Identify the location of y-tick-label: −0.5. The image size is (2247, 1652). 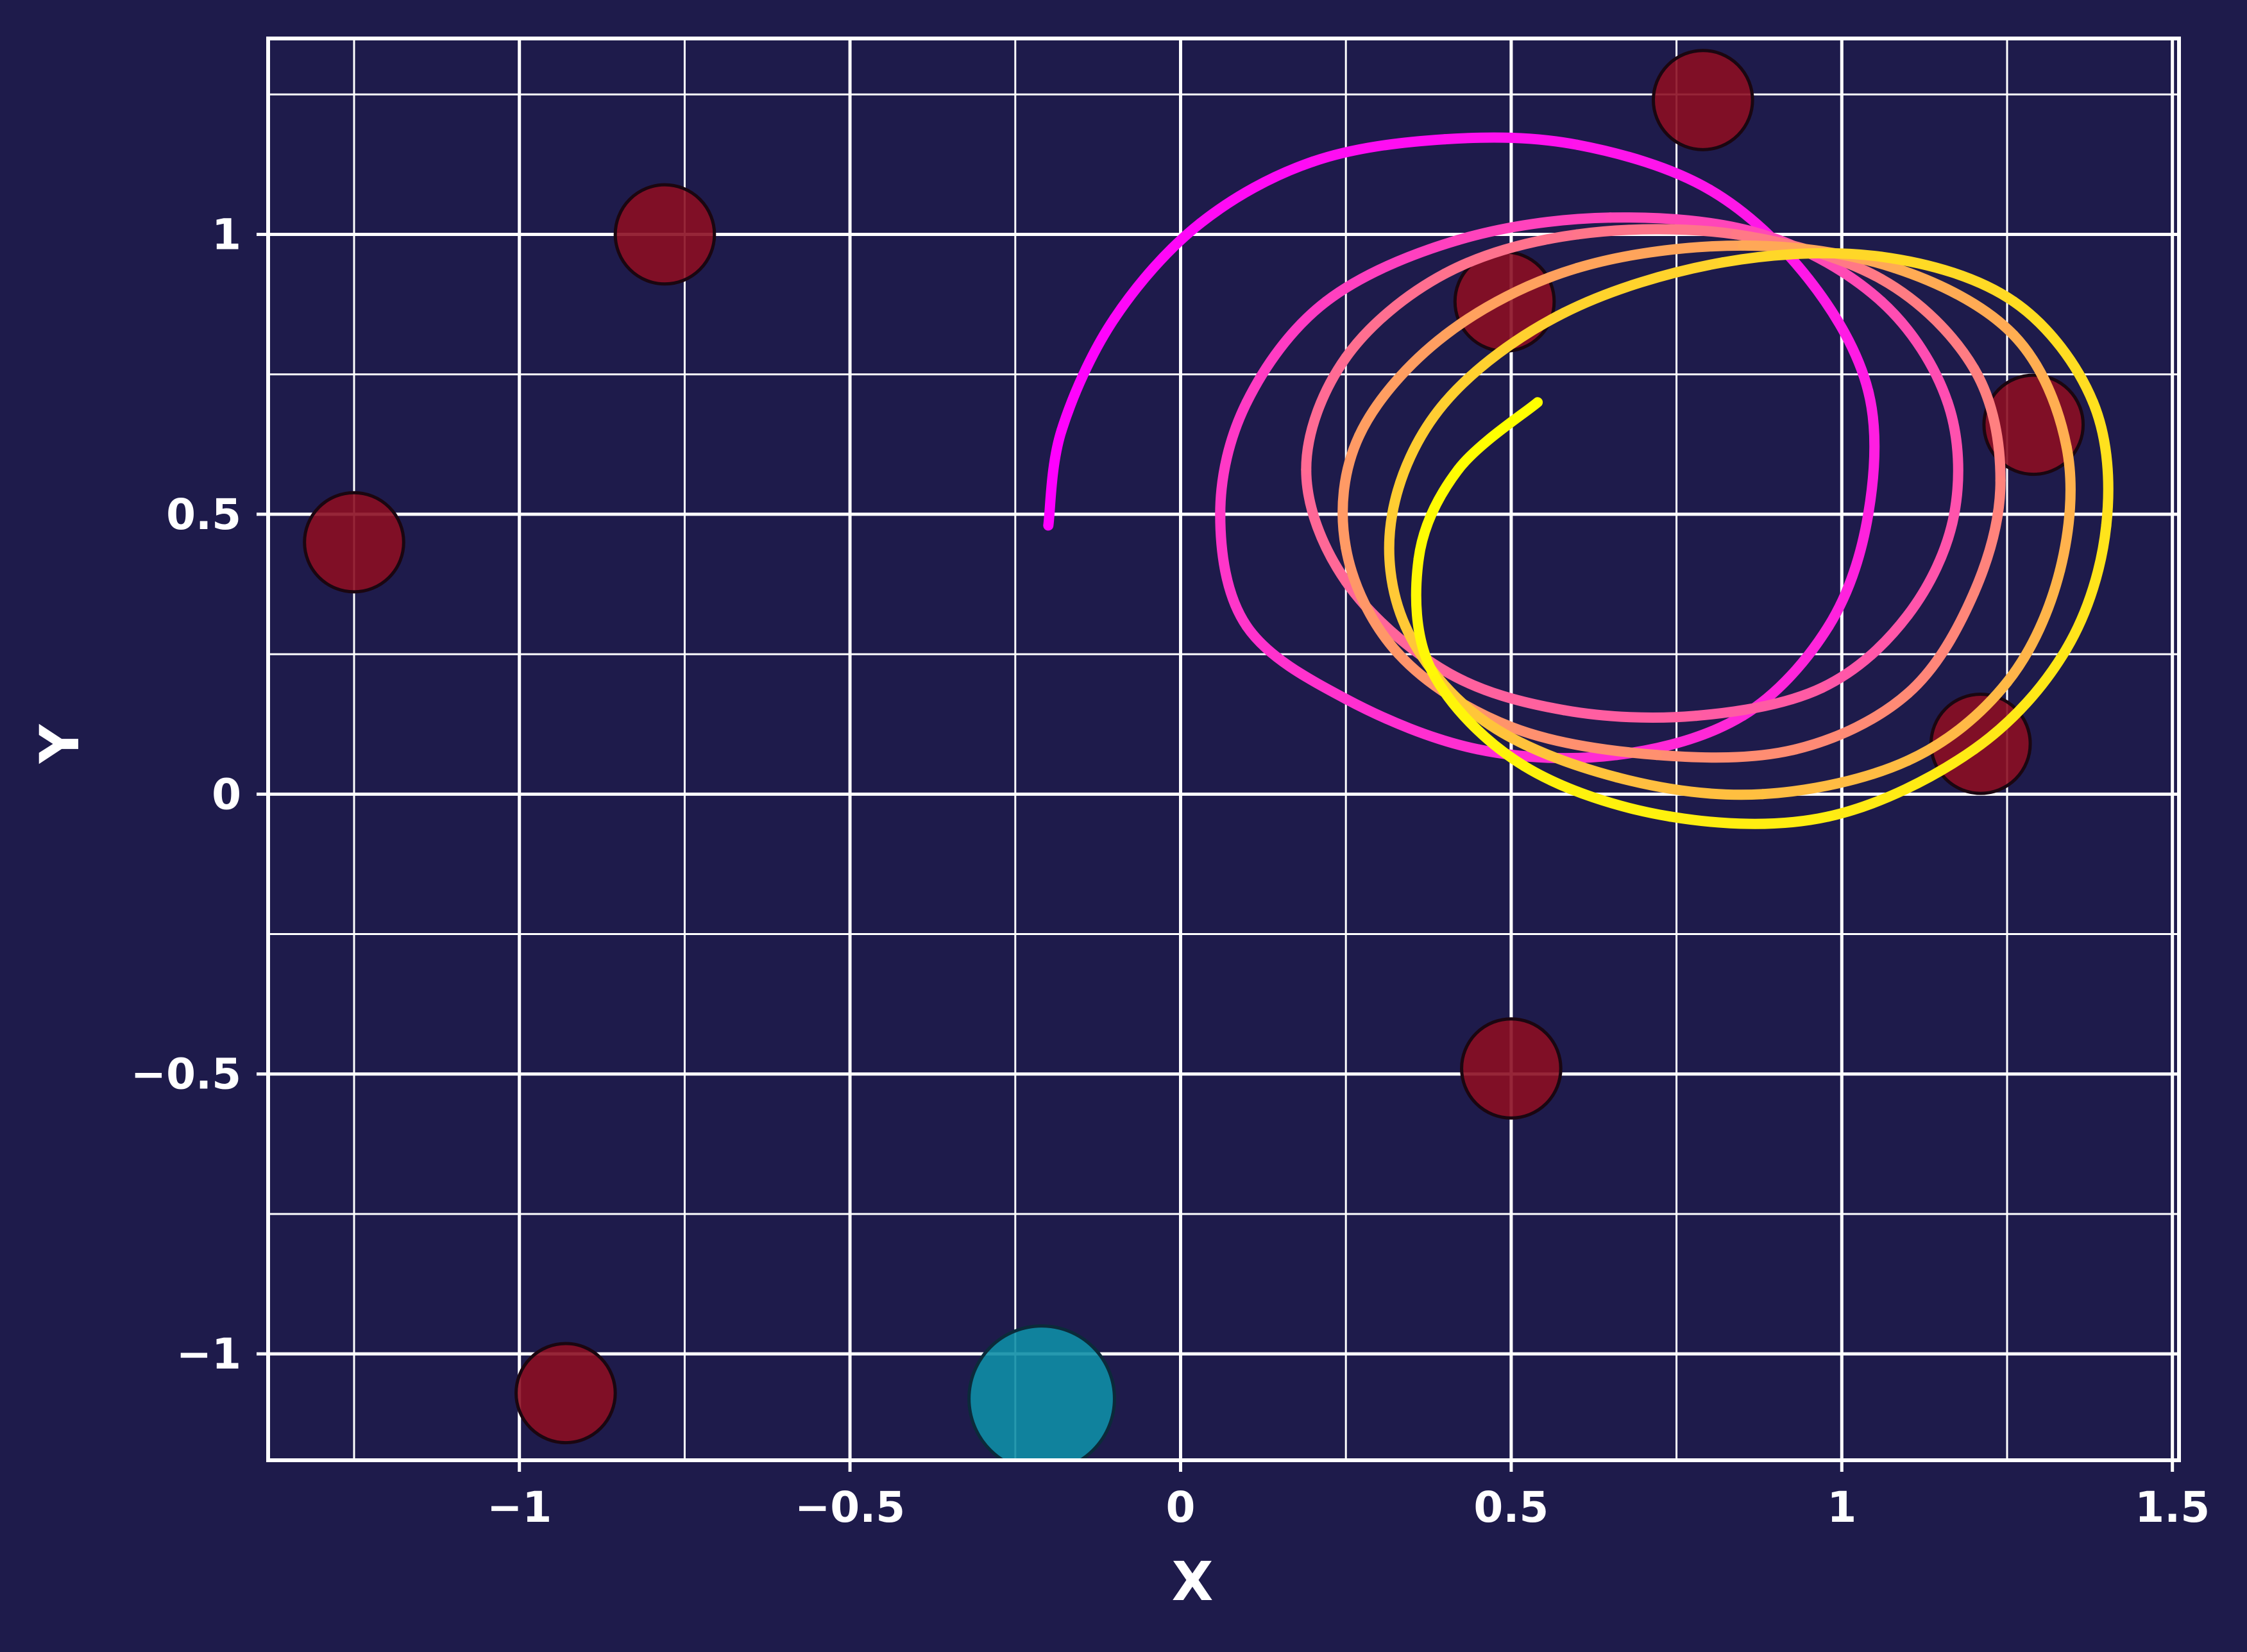
(186, 1074).